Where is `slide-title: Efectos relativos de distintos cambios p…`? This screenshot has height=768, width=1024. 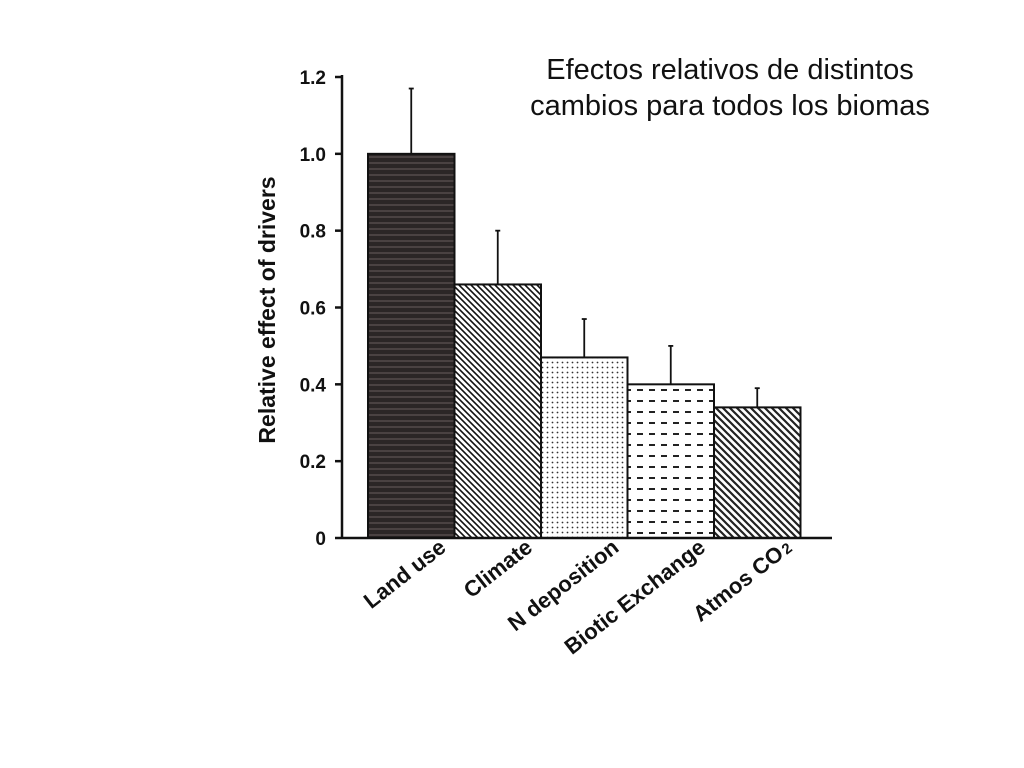
slide-title: Efectos relativos de distintos cambios p… is located at coordinates (730, 88).